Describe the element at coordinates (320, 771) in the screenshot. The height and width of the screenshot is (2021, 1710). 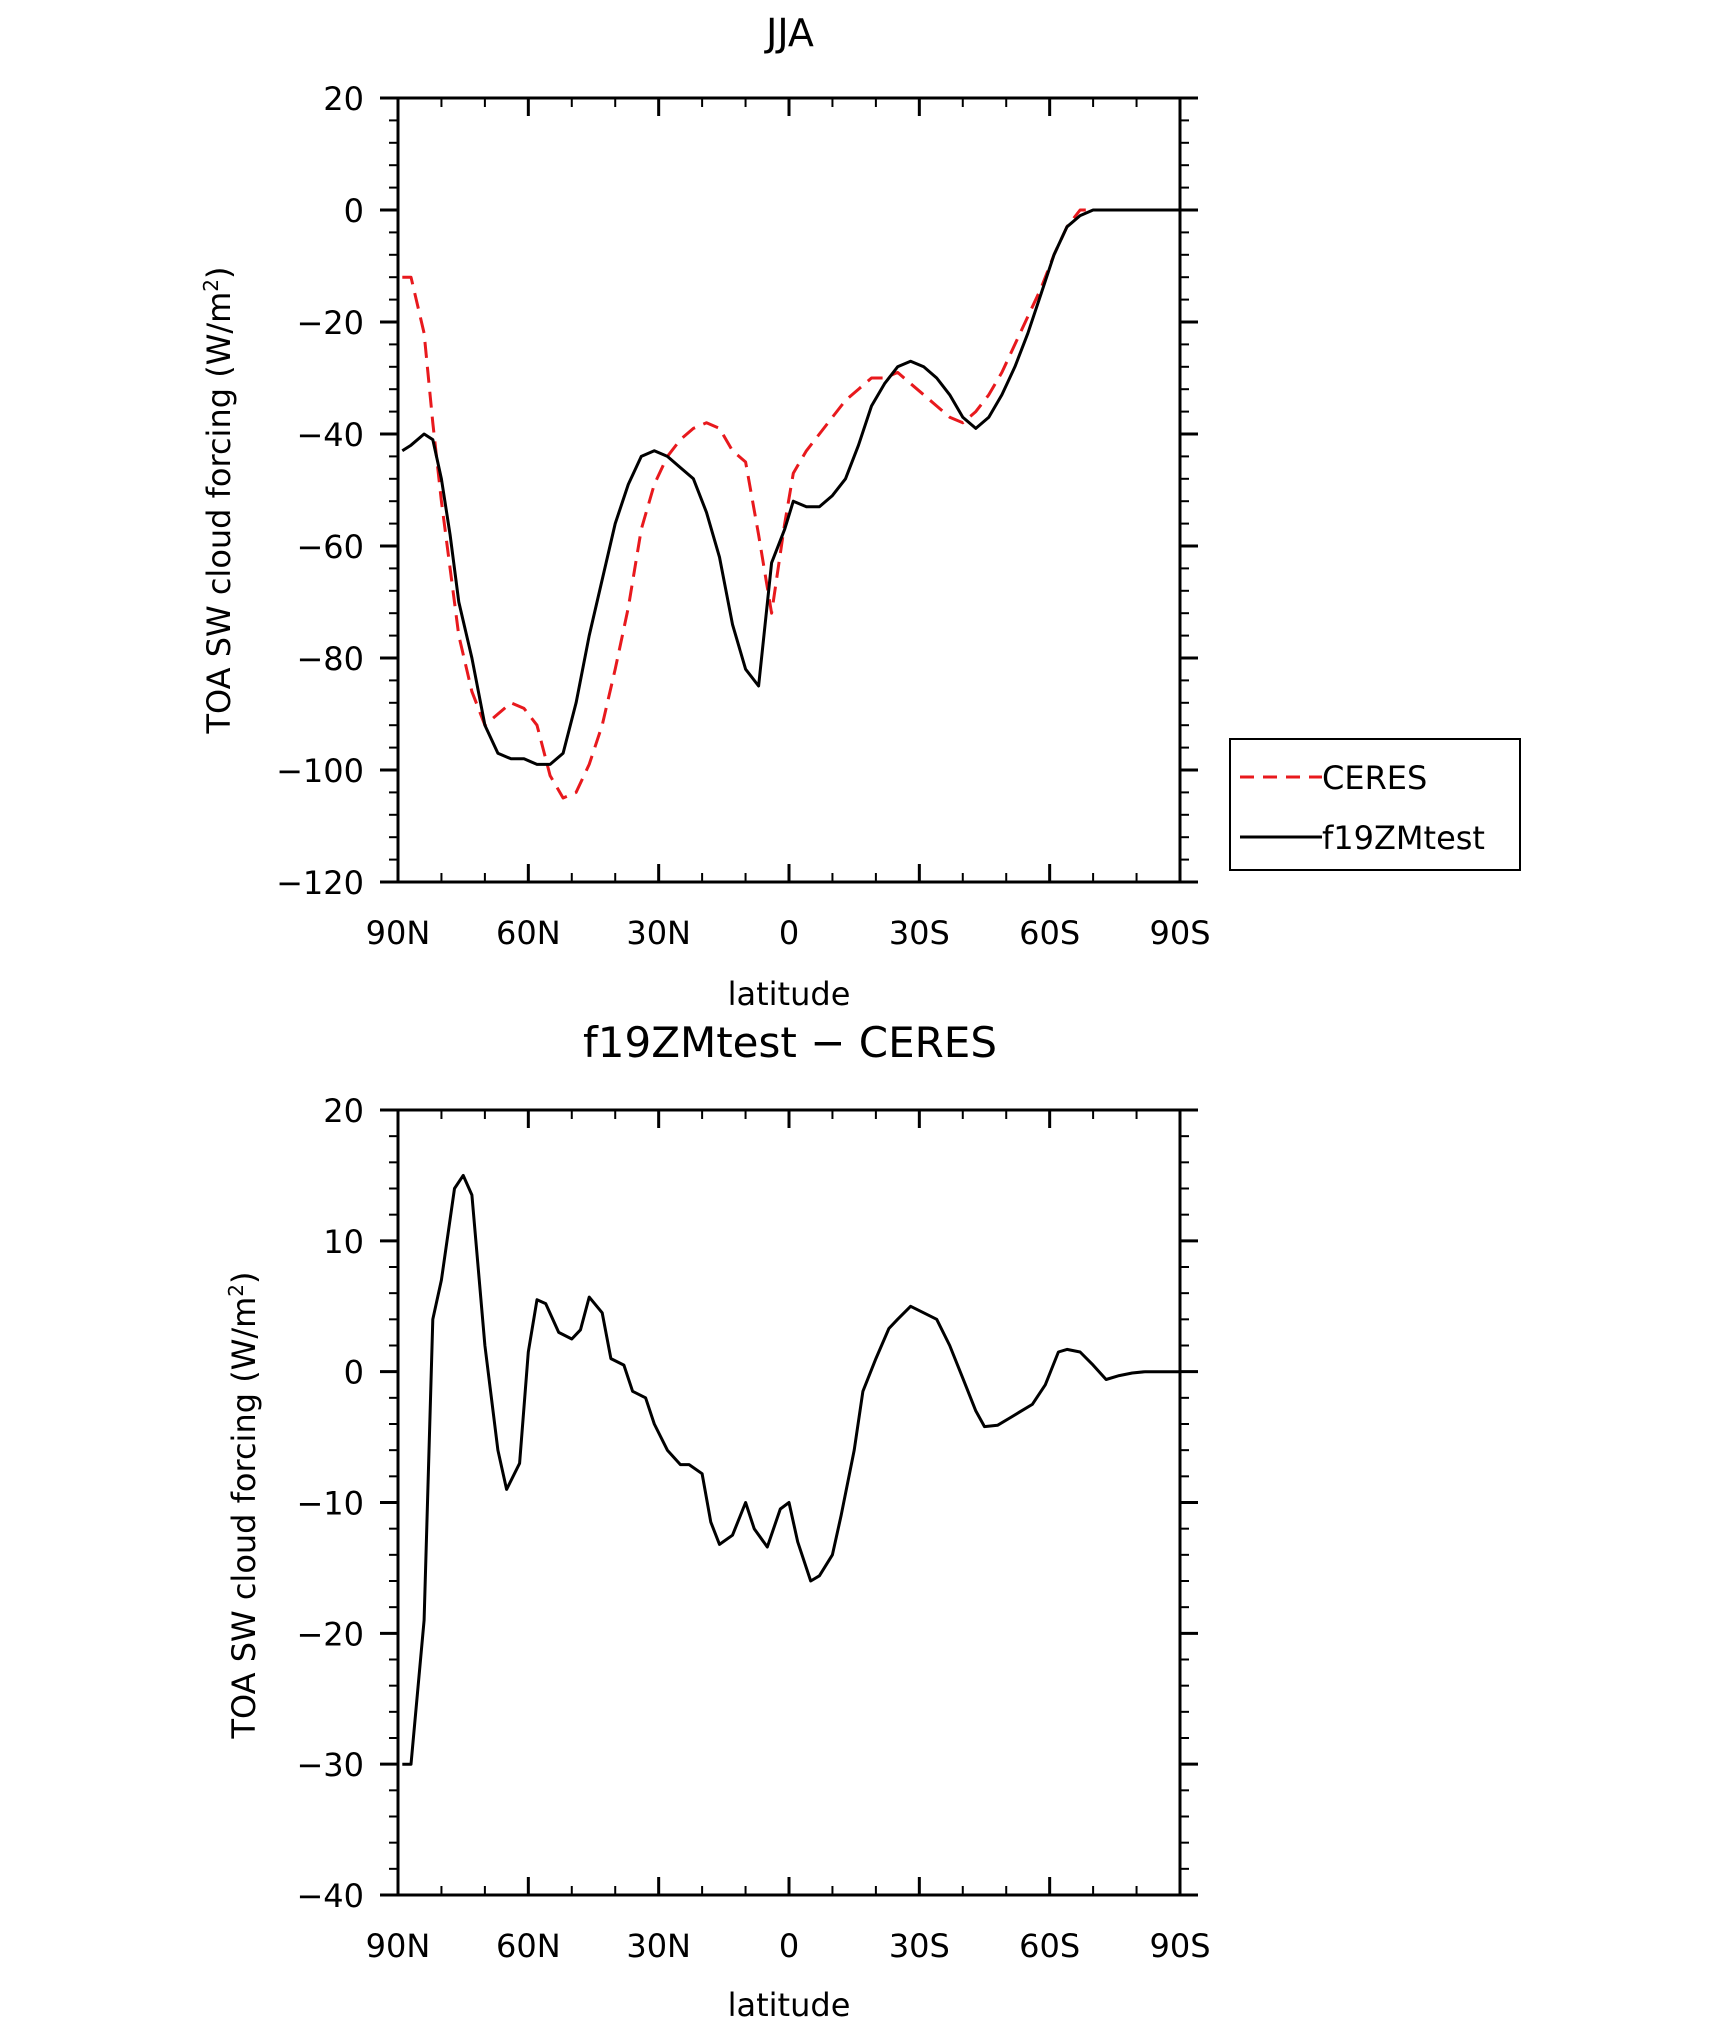
I see `y-tick-label: −100` at that location.